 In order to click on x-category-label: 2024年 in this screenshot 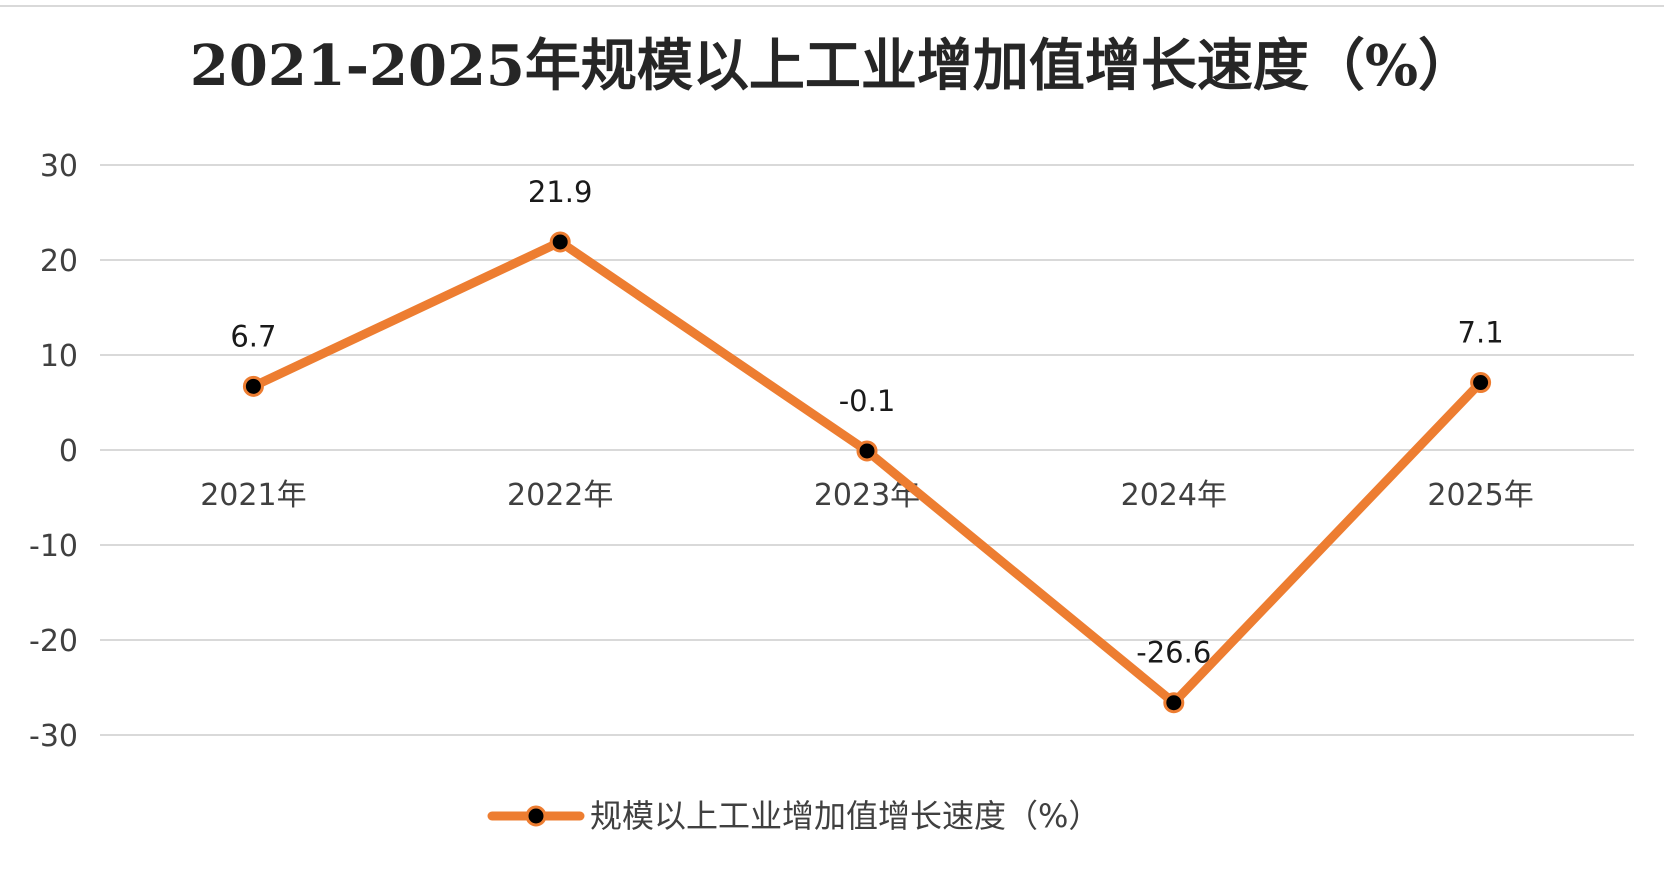, I will do `click(1174, 495)`.